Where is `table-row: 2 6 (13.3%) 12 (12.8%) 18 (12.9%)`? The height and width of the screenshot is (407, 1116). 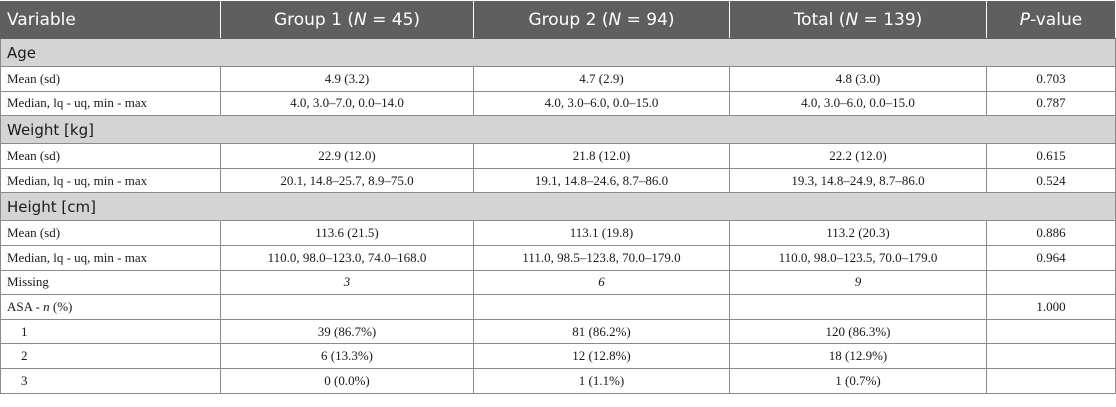 table-row: 2 6 (13.3%) 12 (12.8%) 18 (12.9%) is located at coordinates (558, 356).